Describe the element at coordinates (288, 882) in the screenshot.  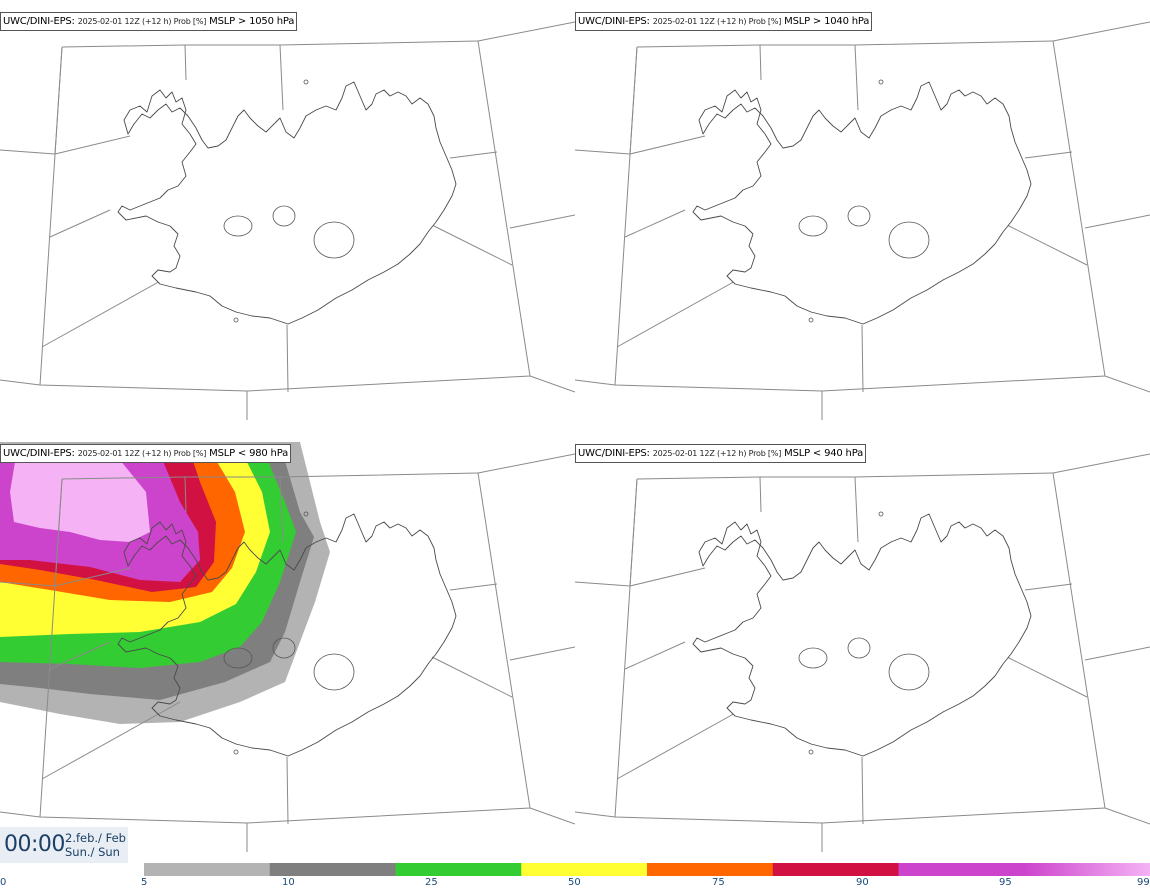
I see `colorbar-tick-10: 10` at that location.